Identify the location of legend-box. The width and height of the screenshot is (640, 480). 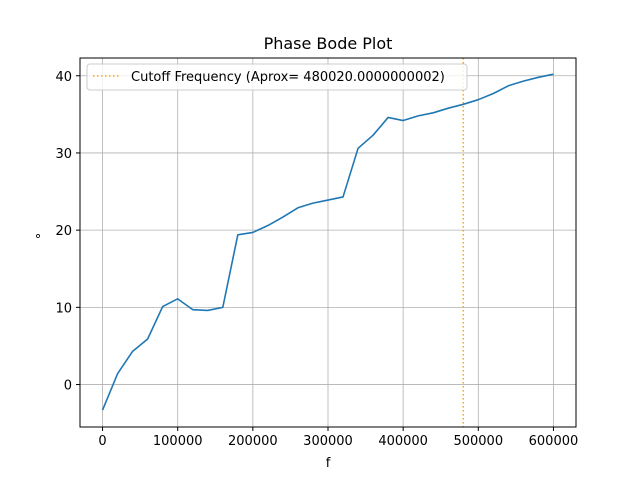
(277, 77).